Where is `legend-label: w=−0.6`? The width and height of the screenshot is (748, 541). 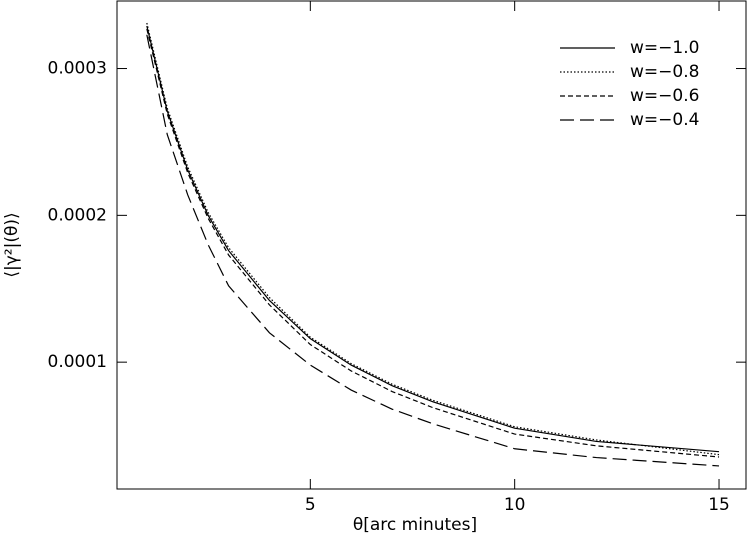 legend-label: w=−0.6 is located at coordinates (664, 96).